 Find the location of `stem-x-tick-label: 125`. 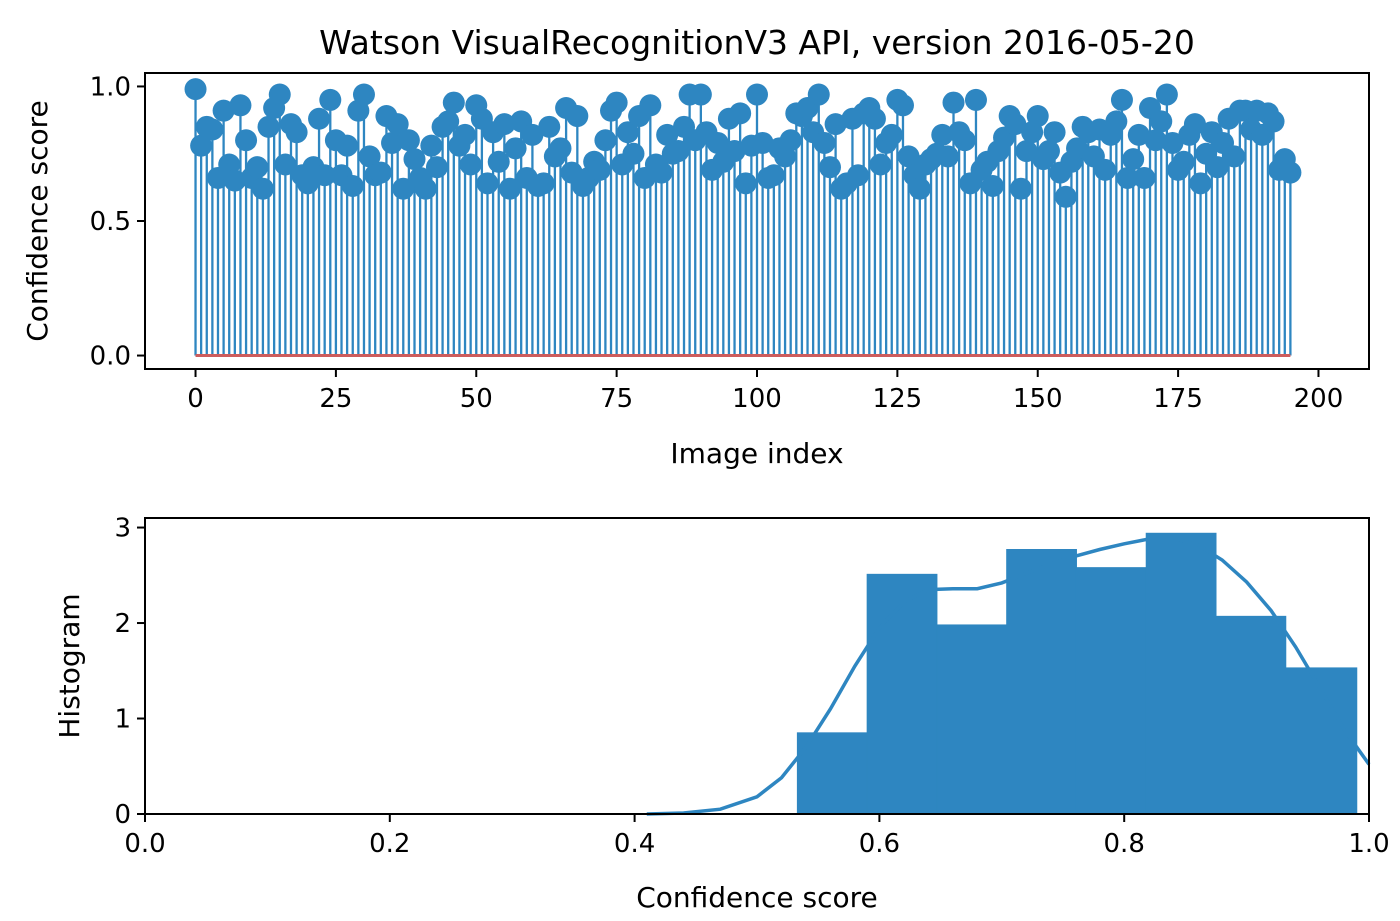

stem-x-tick-label: 125 is located at coordinates (898, 399).